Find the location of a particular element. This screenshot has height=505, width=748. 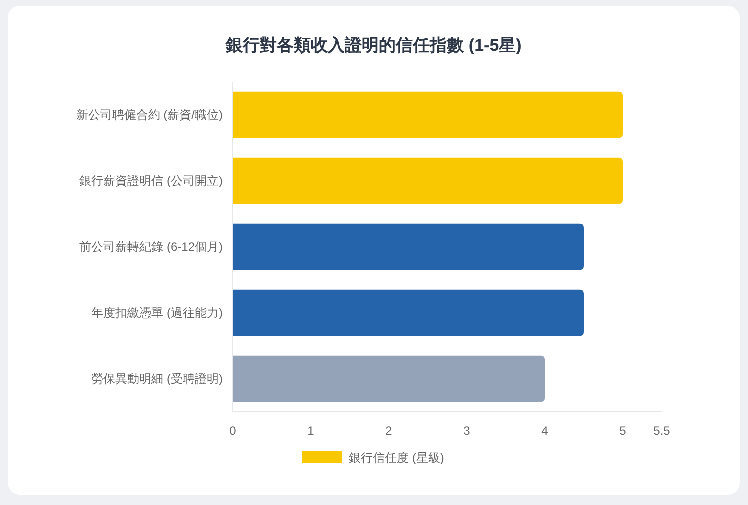

x-tick-label: 3 is located at coordinates (467, 431).